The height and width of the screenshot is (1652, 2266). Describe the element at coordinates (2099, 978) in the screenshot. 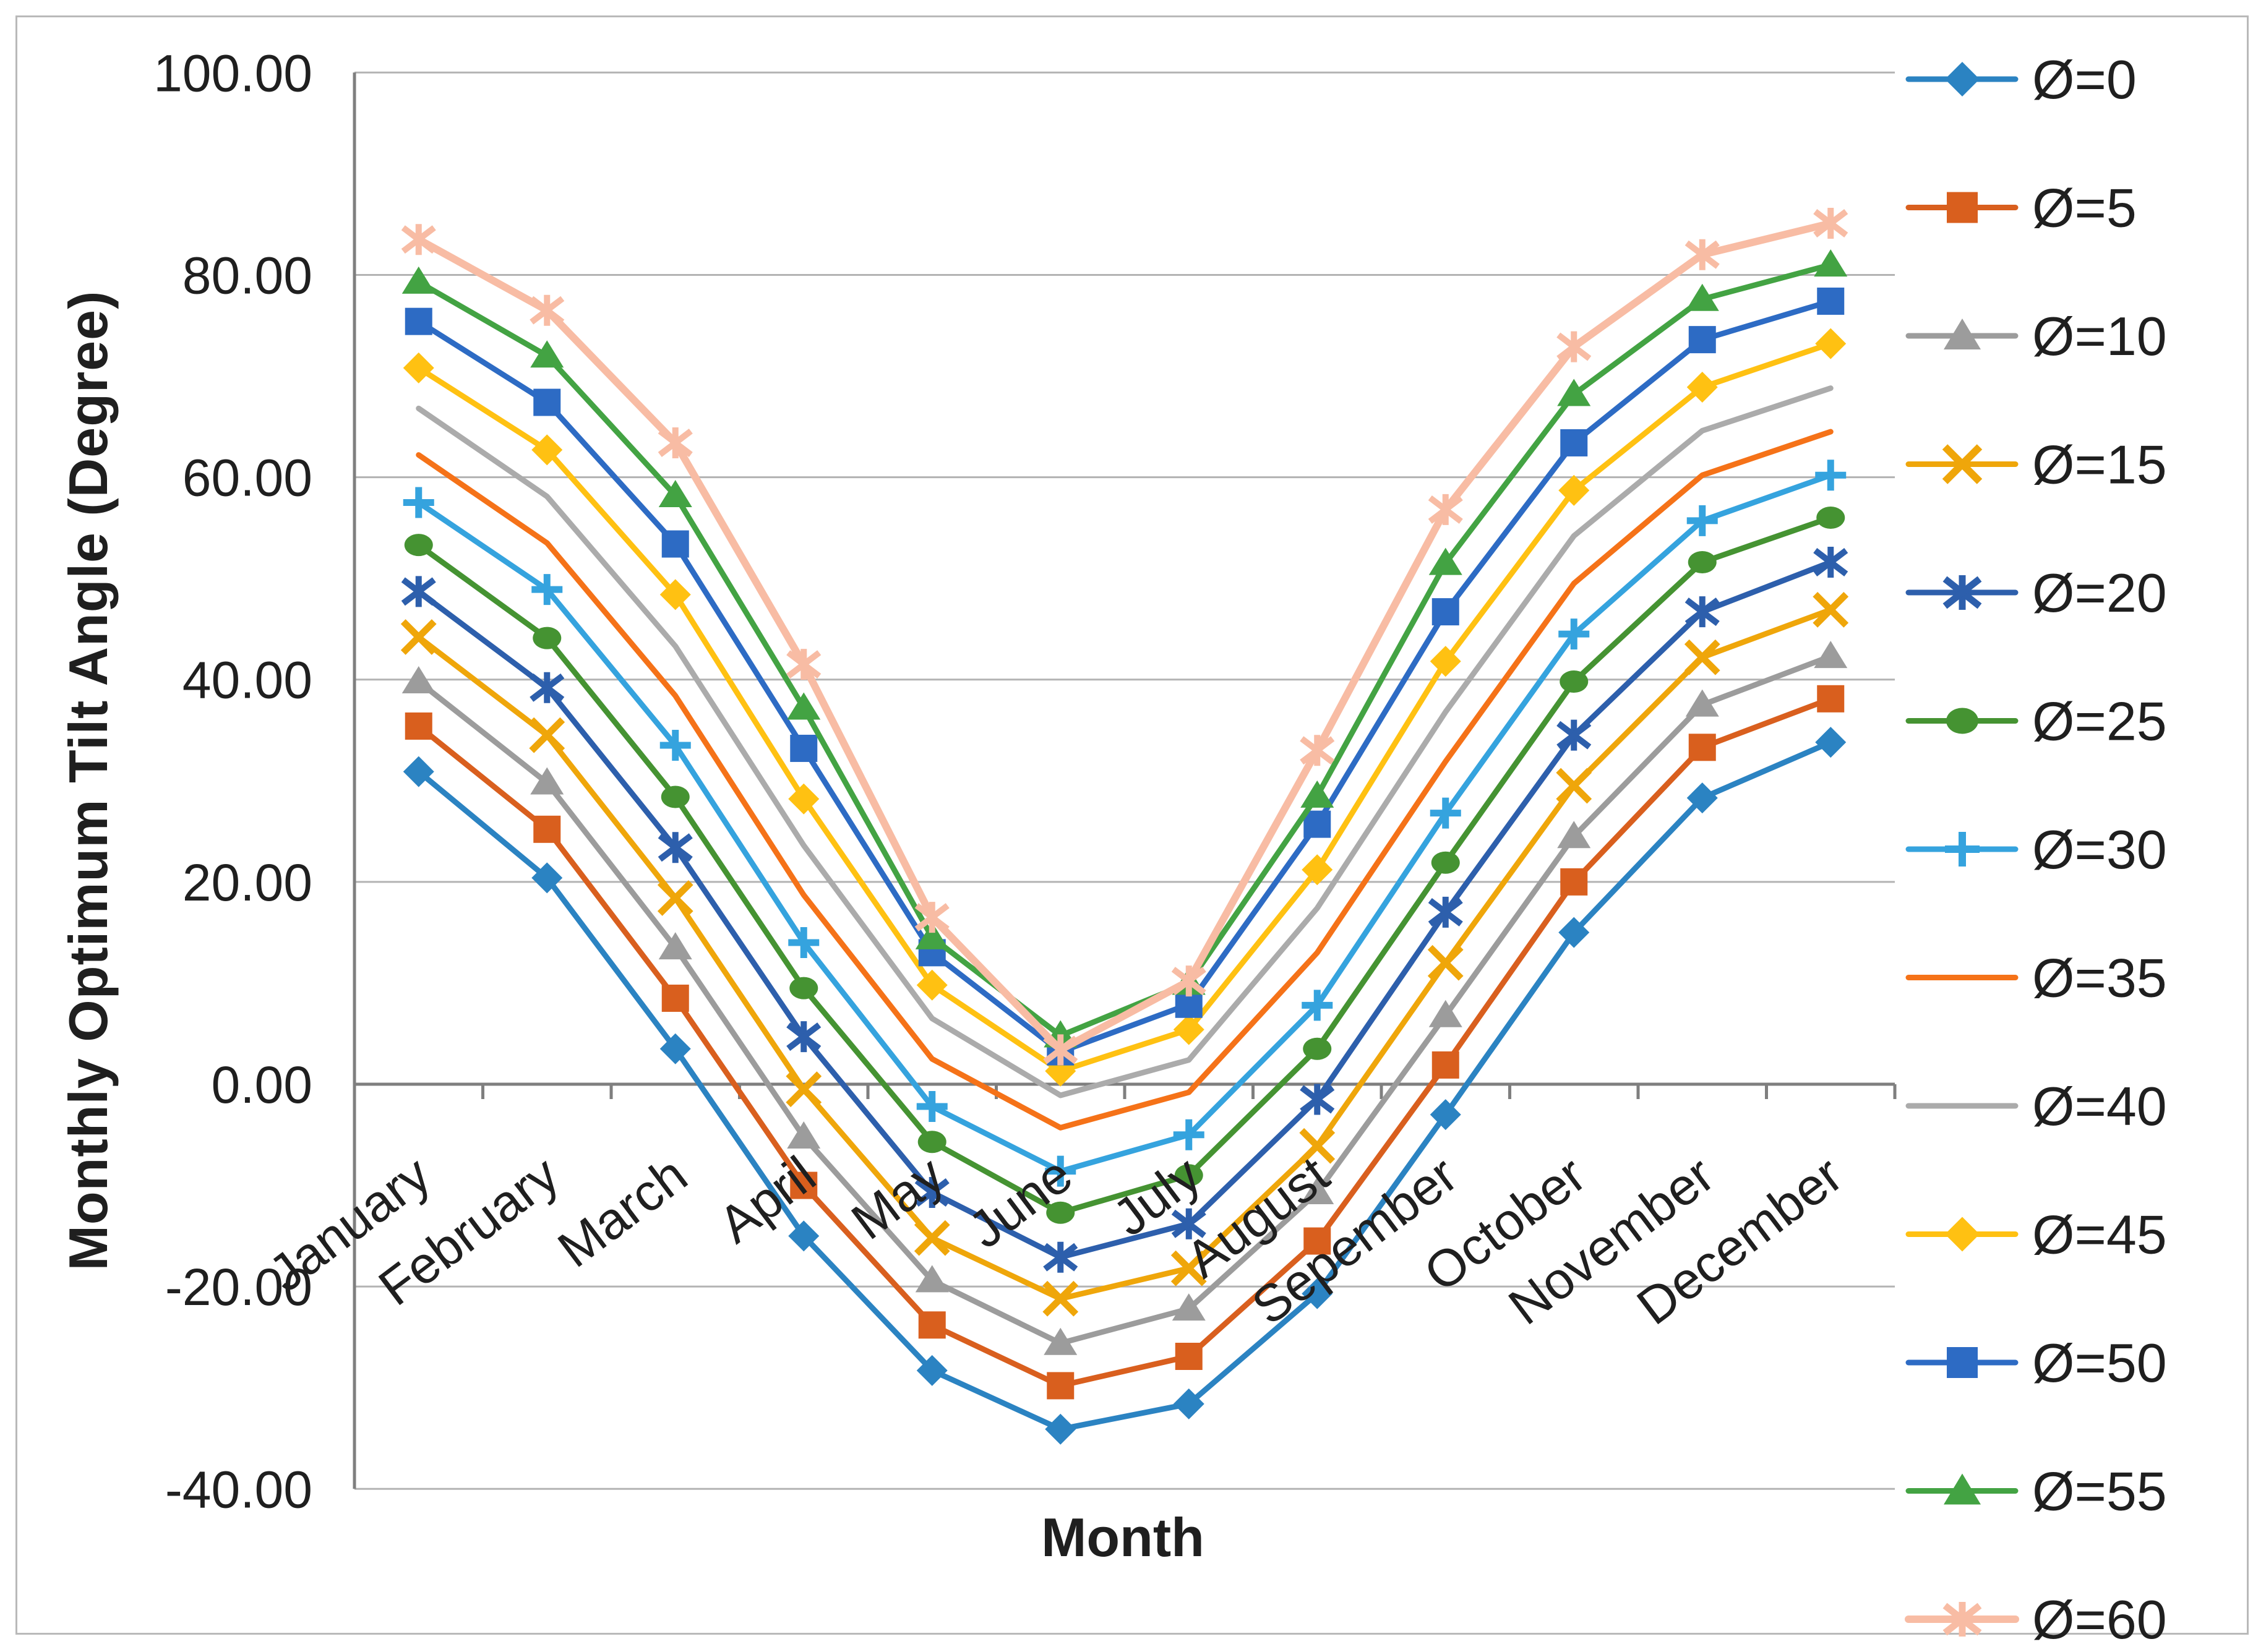

I see `legend-label-Ø=35: Ø=35` at that location.